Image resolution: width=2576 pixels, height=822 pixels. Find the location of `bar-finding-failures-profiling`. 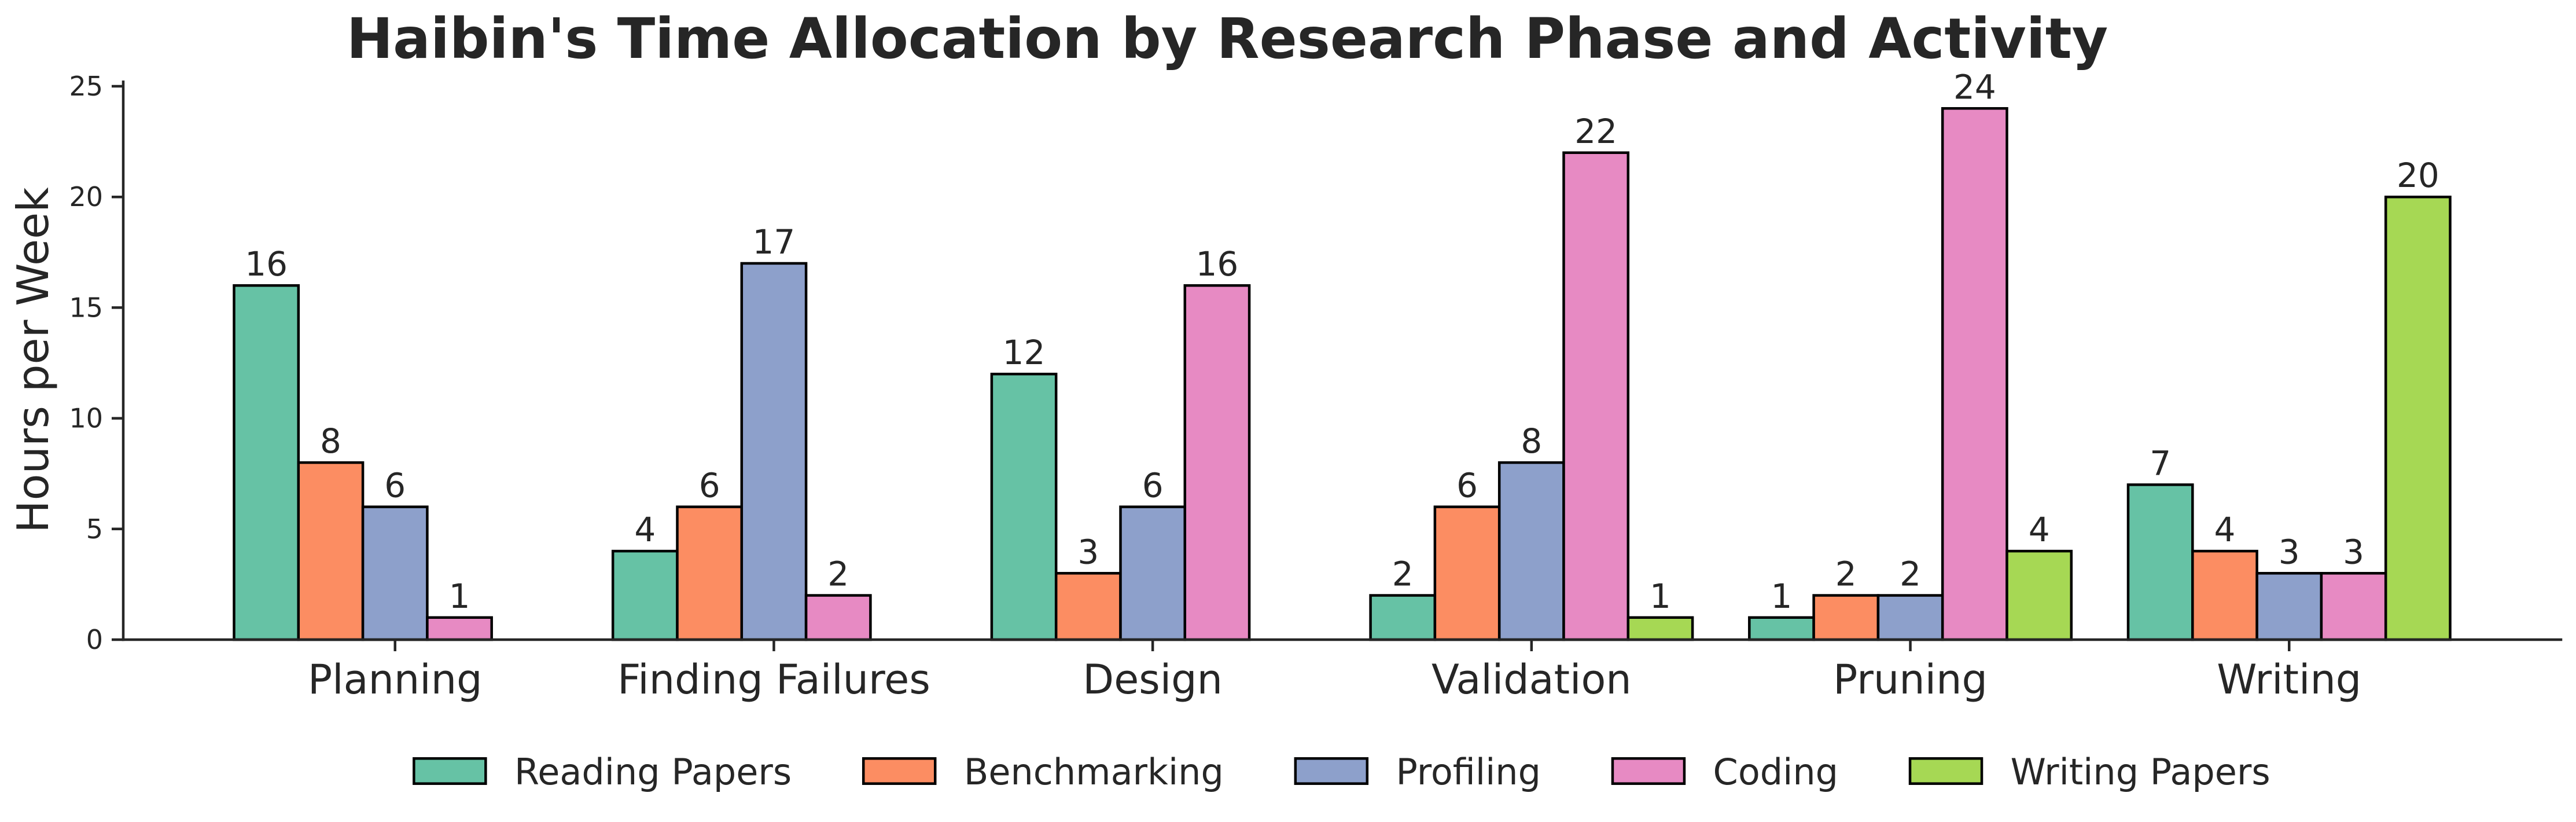

bar-finding-failures-profiling is located at coordinates (774, 451).